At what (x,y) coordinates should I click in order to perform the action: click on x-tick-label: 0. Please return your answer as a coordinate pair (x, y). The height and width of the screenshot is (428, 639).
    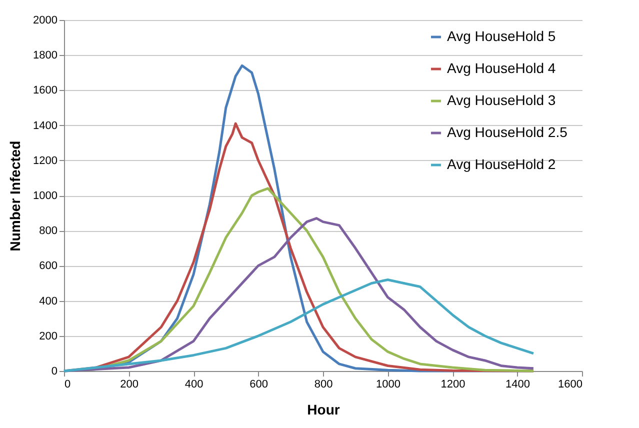
    Looking at the image, I should click on (67, 384).